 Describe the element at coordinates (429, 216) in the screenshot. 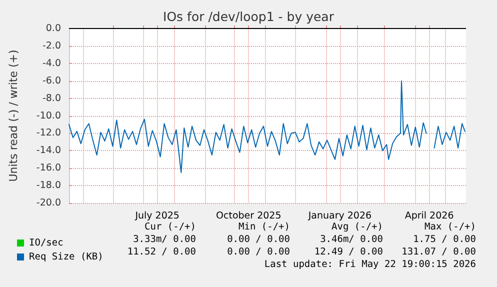

I see `x-tick-label: April 2026` at that location.